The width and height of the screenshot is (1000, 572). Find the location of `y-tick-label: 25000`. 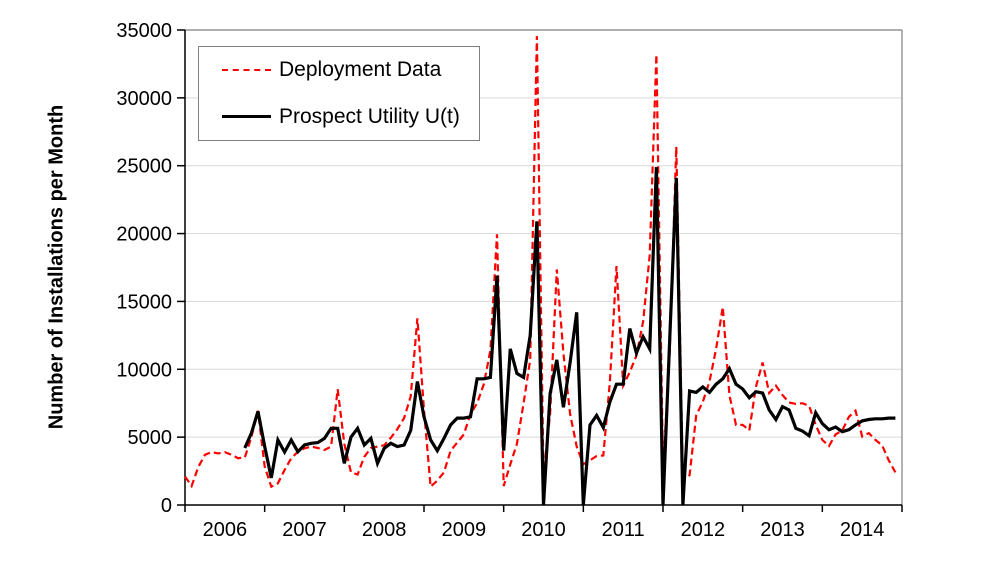

y-tick-label: 25000 is located at coordinates (144, 167).